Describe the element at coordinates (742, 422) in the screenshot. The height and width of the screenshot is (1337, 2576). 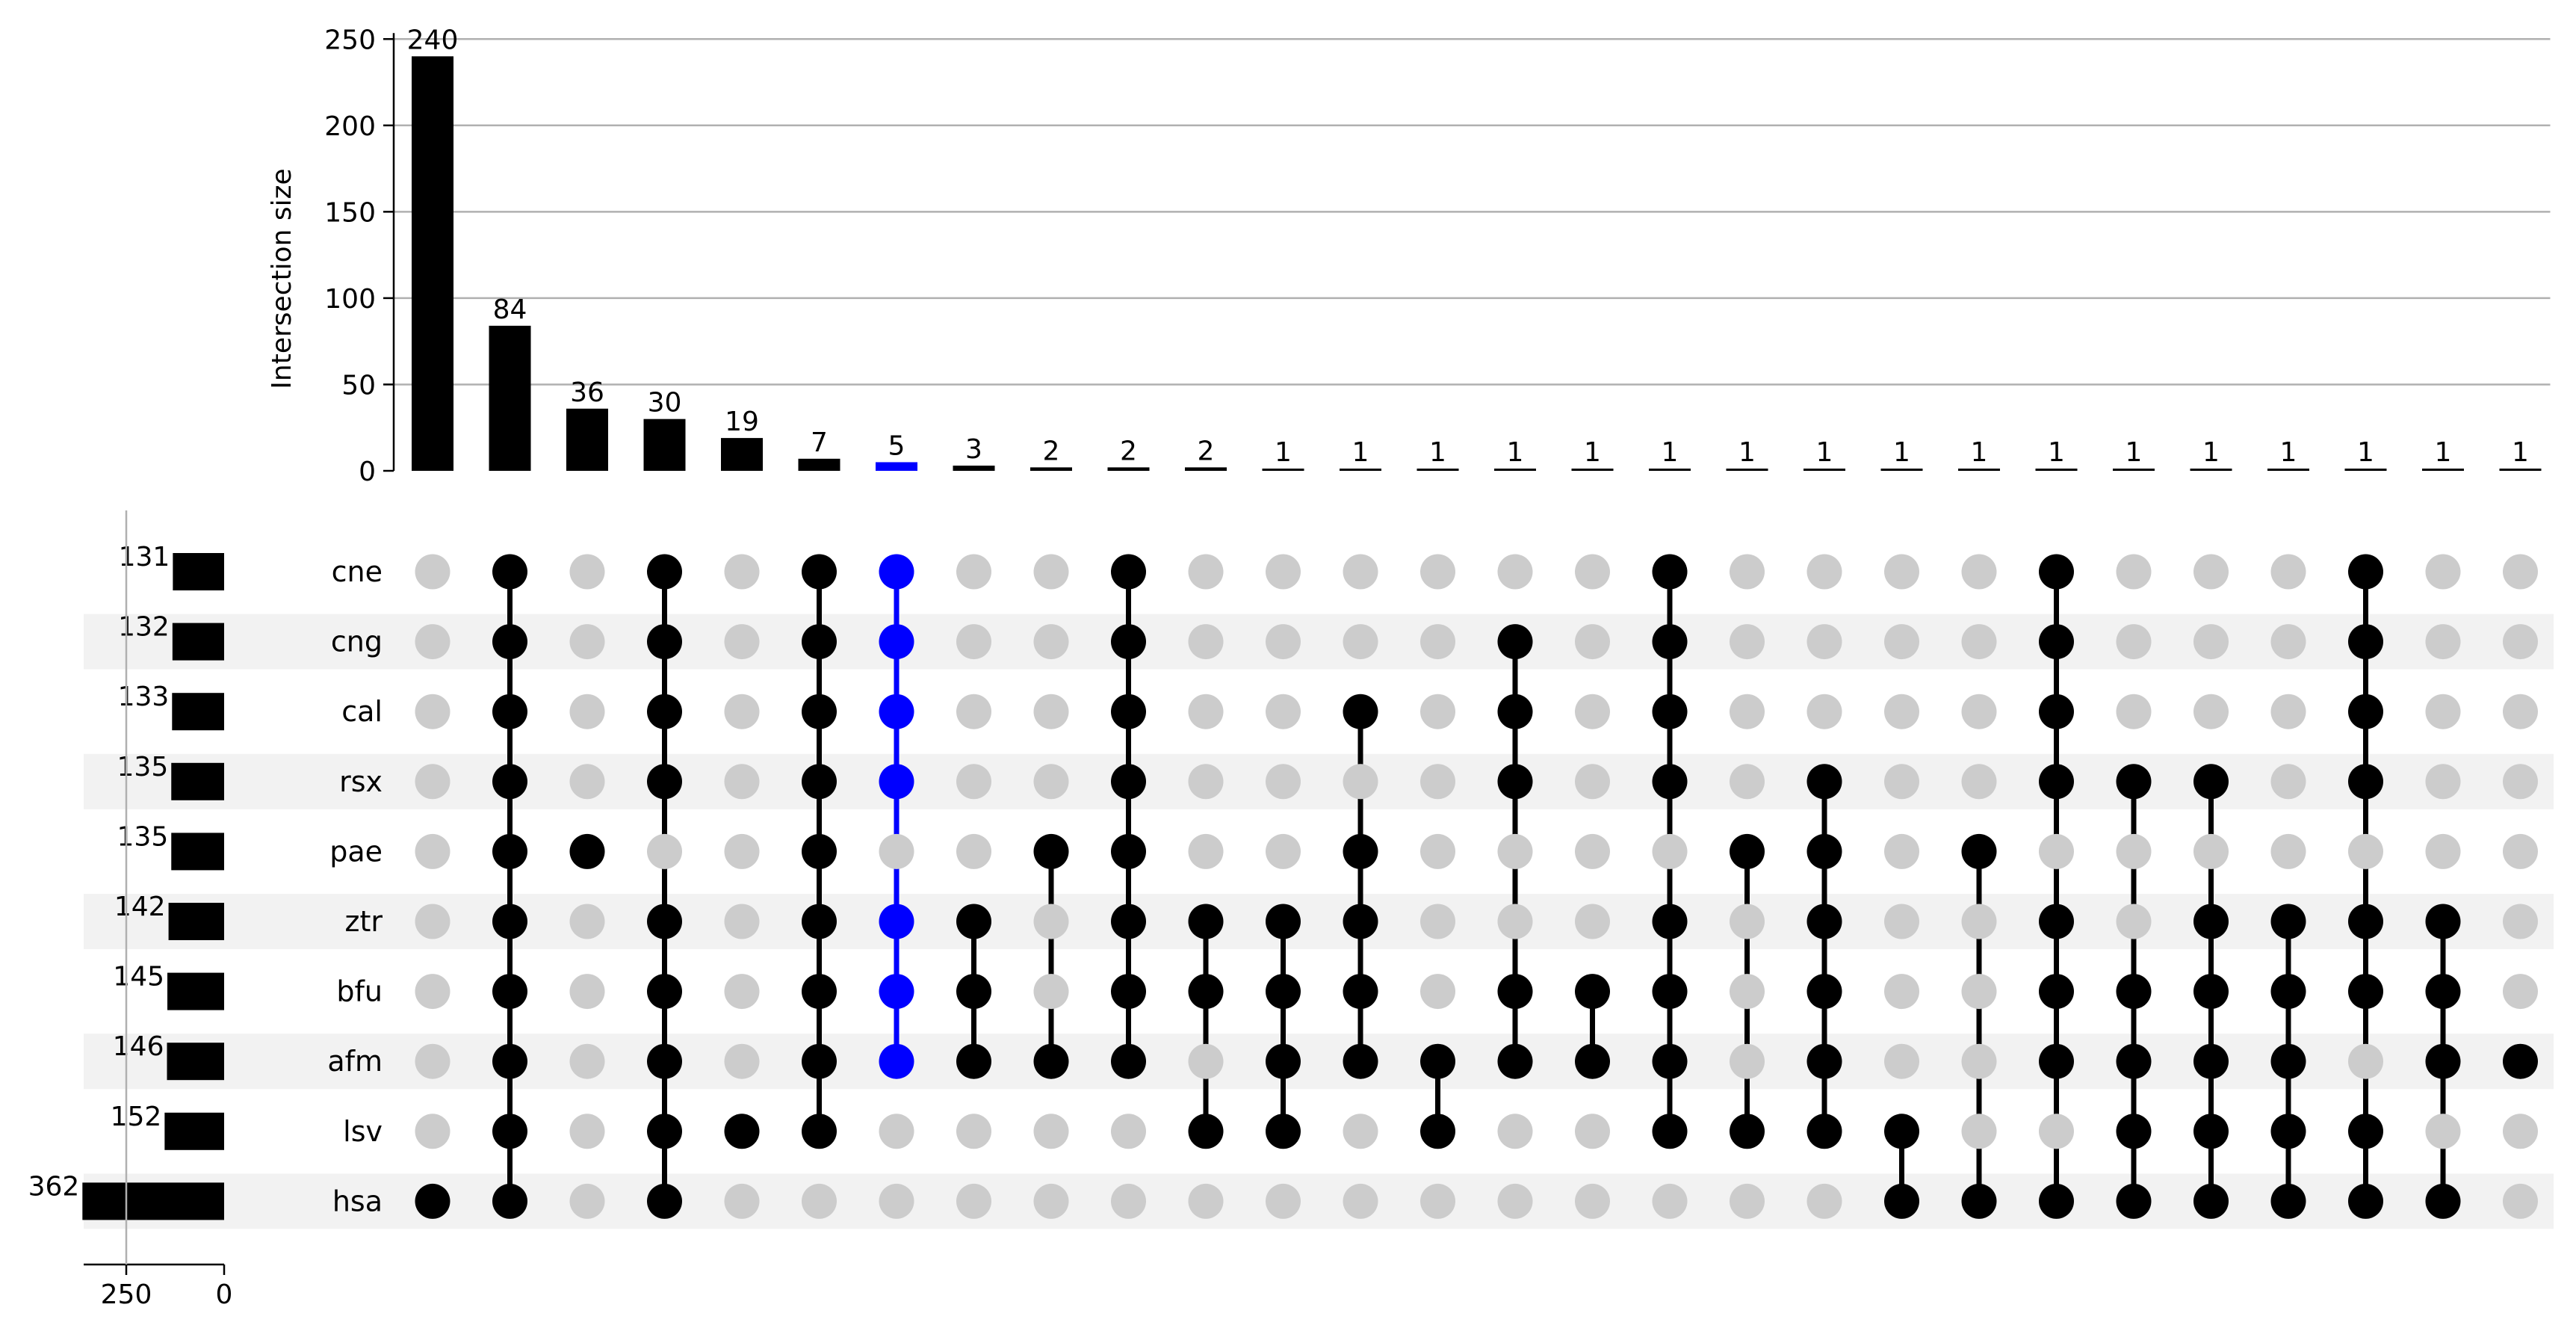
I see `bar-value-label: 19` at that location.